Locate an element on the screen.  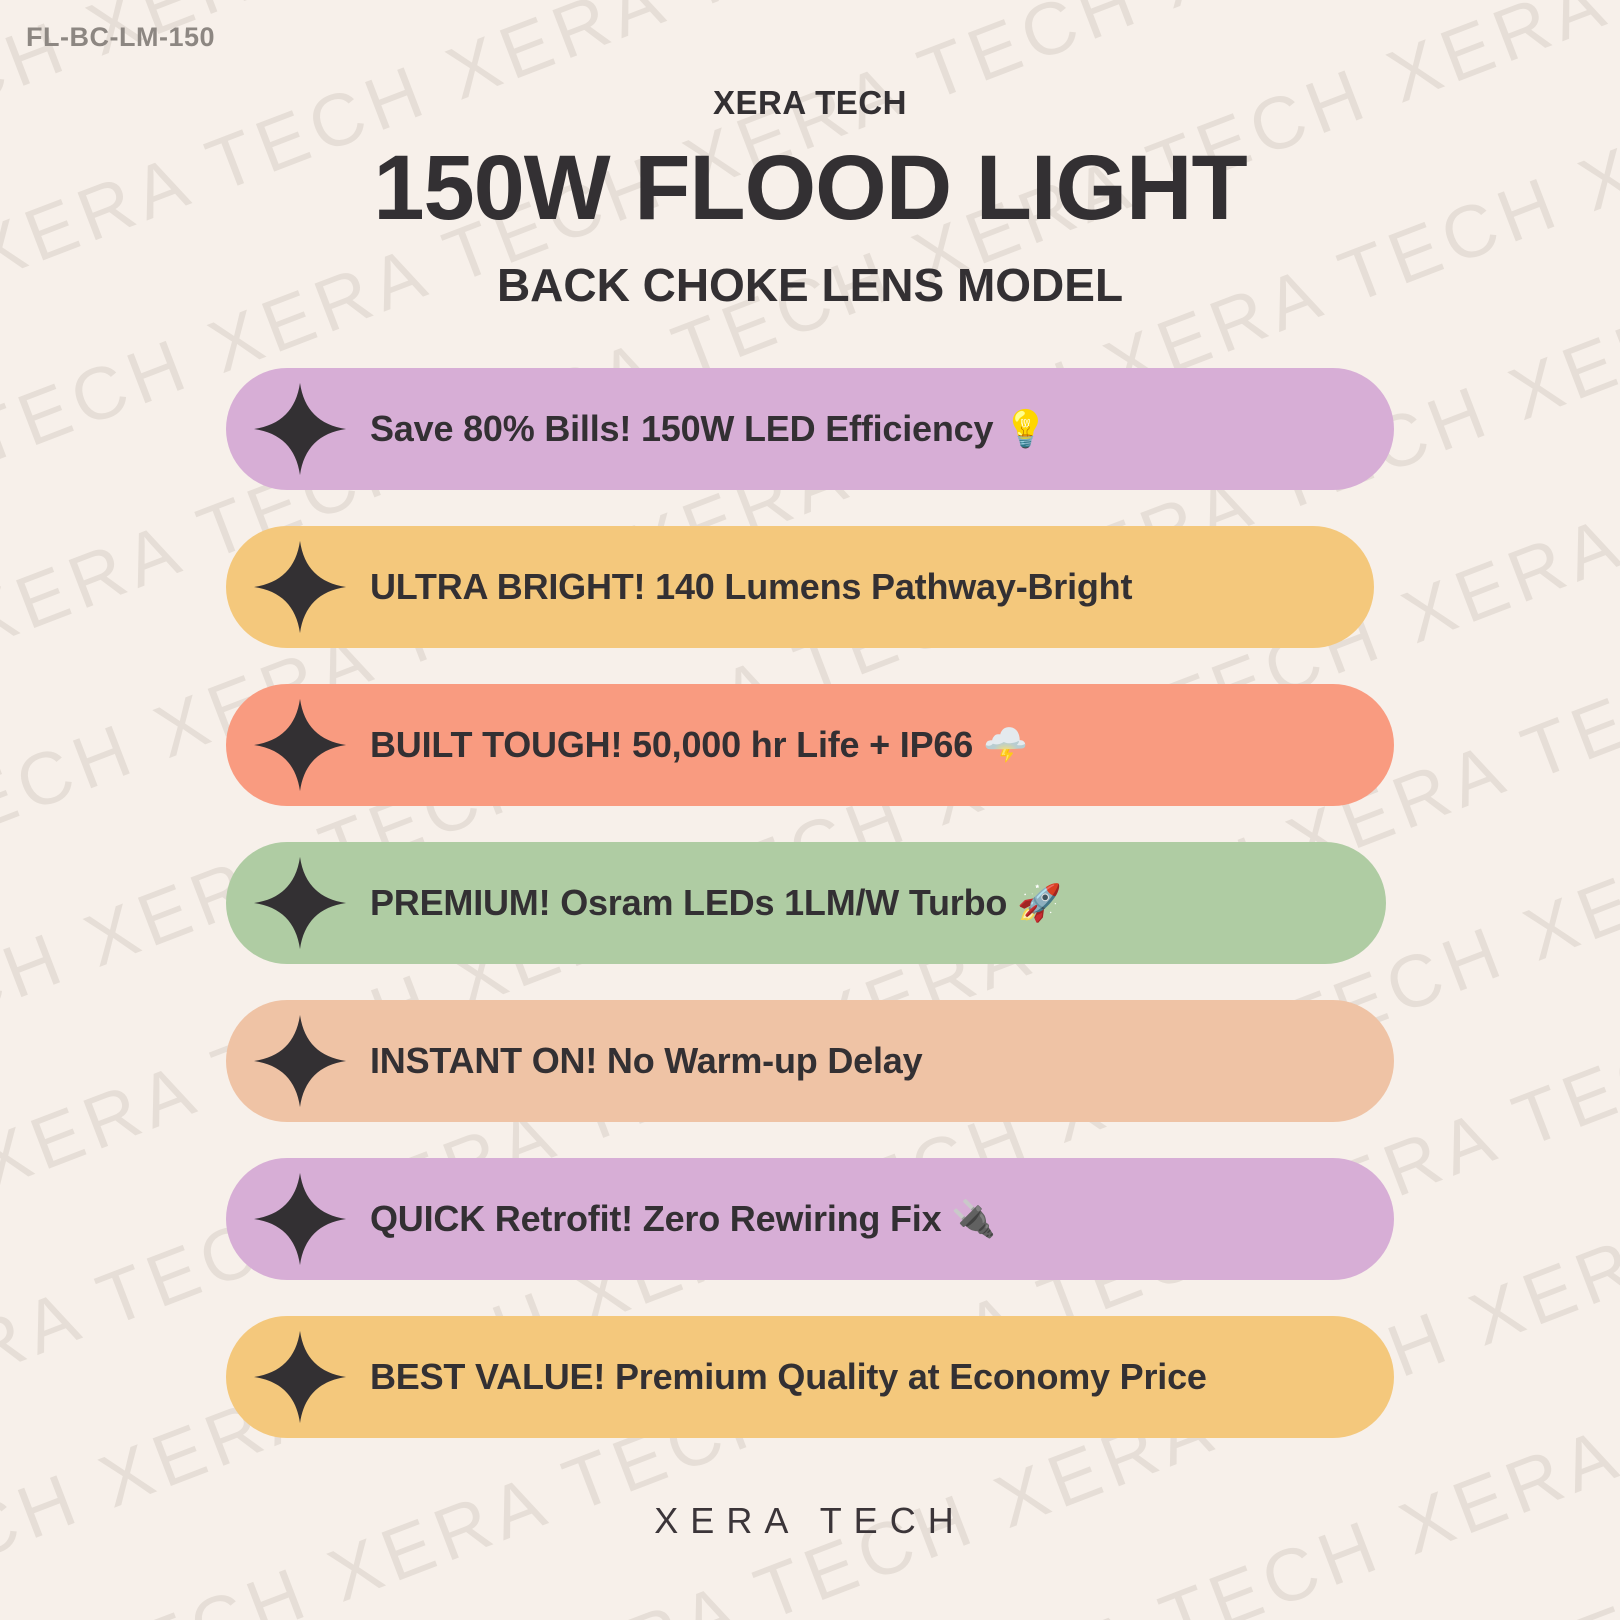
feature-pill: QUICK Retrofit! Zero Rewiring Fix 🔌 is located at coordinates (810, 1218).